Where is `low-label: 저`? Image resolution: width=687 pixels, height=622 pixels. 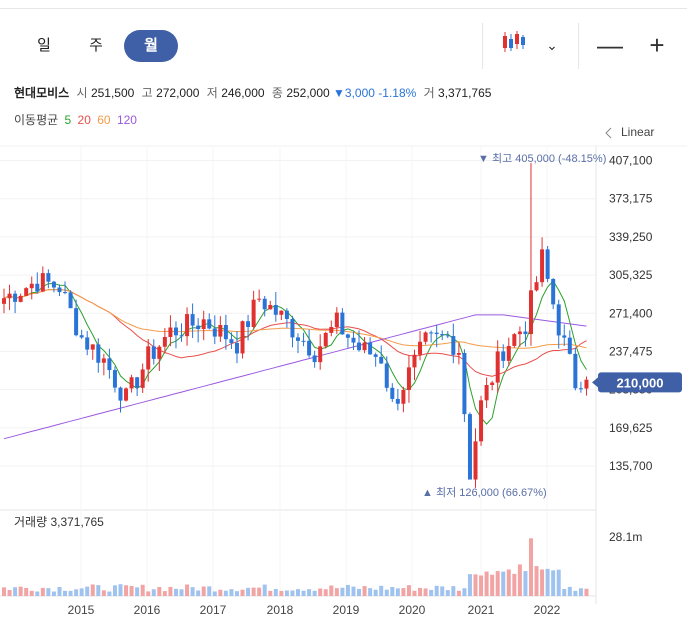 low-label: 저 is located at coordinates (212, 93).